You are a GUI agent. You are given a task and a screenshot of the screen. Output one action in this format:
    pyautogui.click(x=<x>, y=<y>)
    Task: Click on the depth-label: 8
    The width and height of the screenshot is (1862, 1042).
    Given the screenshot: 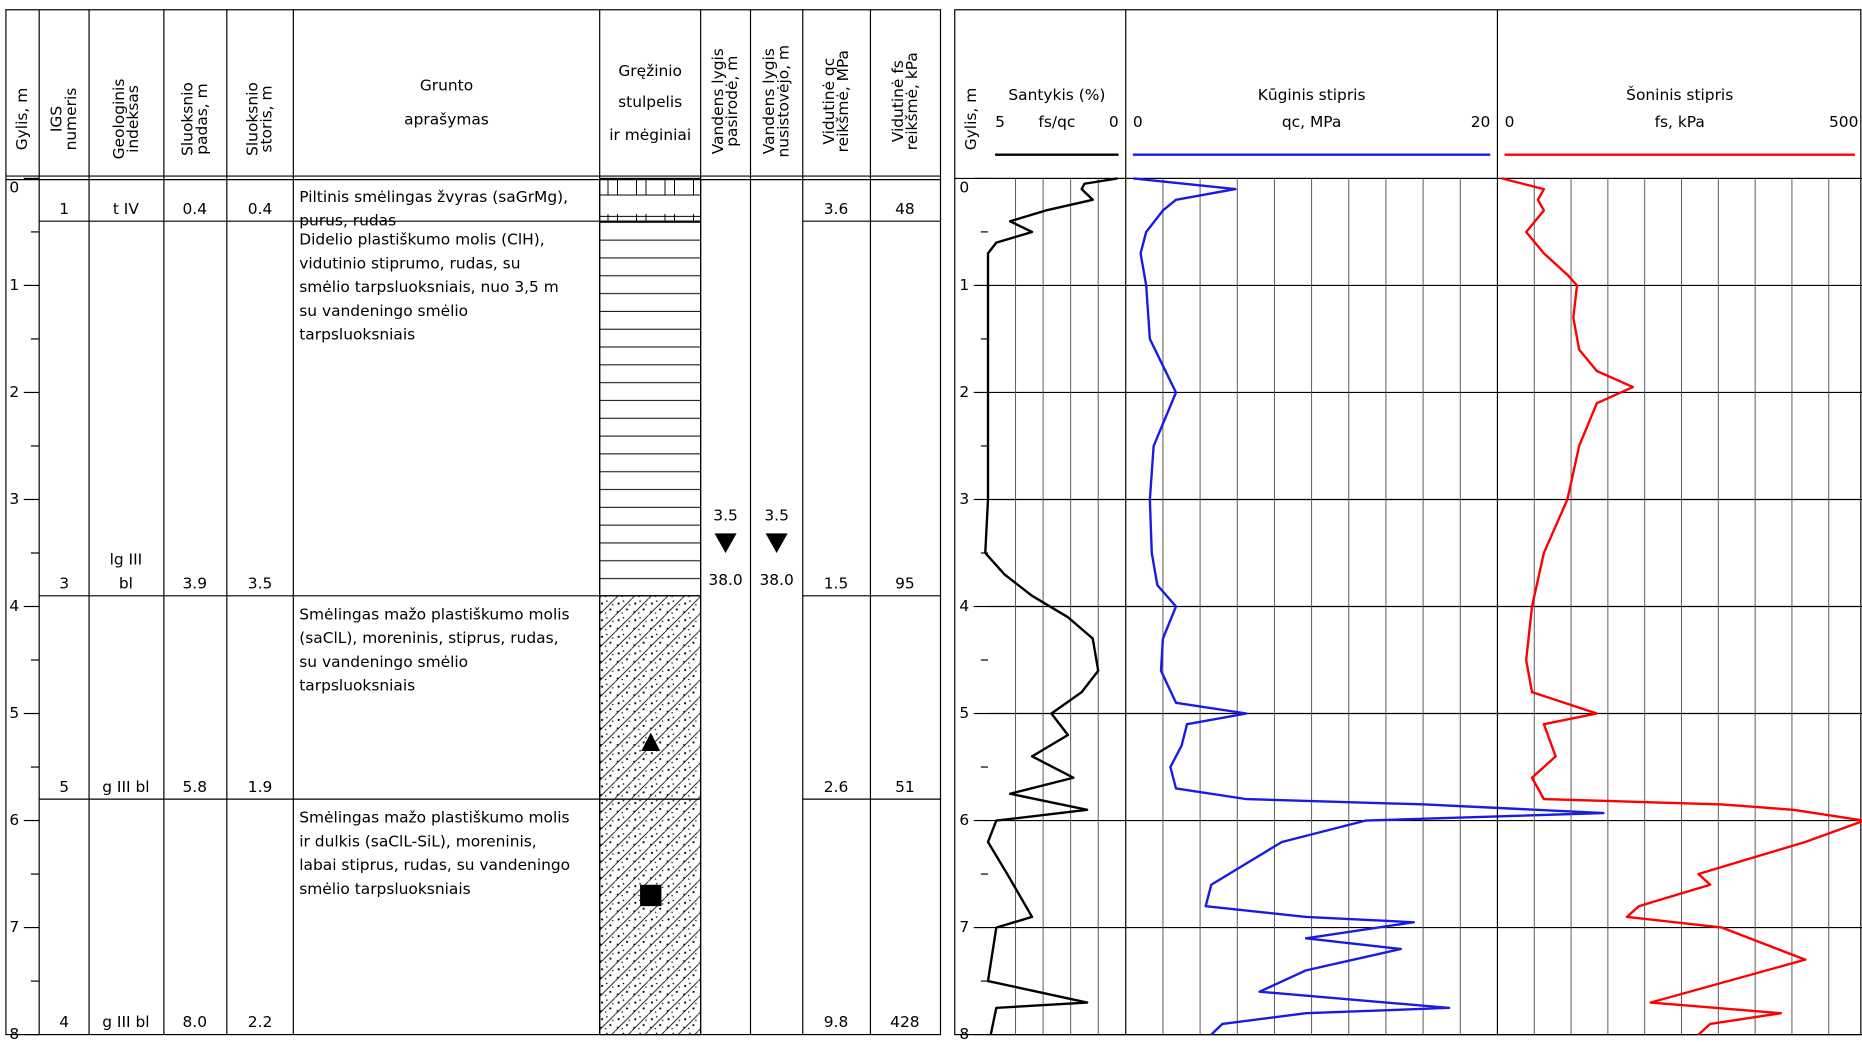 What is the action you would take?
    pyautogui.click(x=14, y=1033)
    